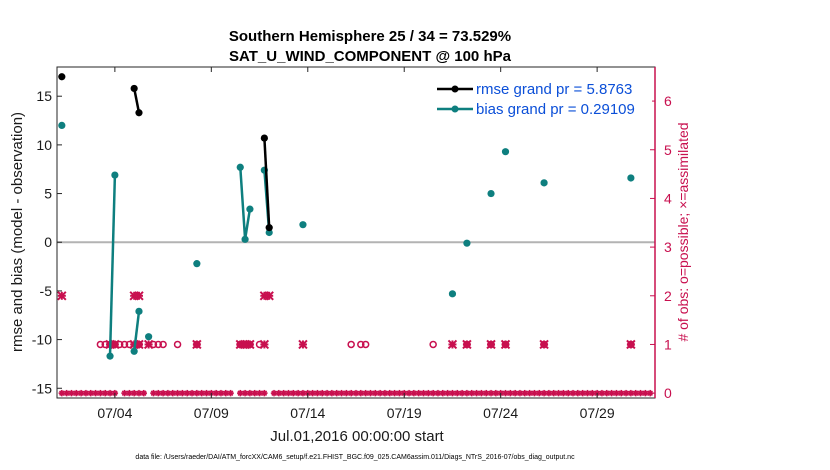 This screenshot has width=830, height=470. I want to click on y-tick-label: 15, so click(44, 96).